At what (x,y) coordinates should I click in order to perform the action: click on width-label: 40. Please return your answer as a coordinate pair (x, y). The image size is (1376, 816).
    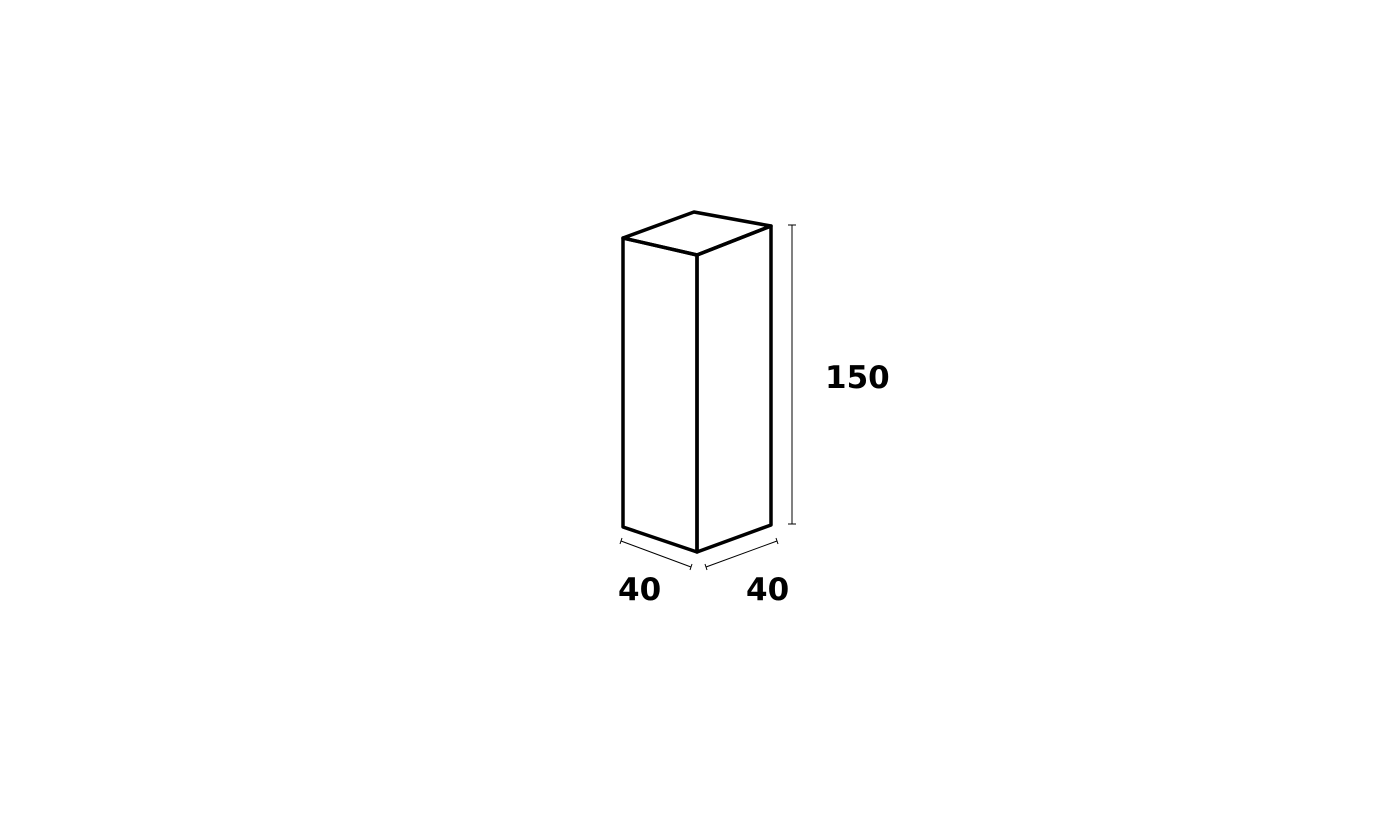
    Looking at the image, I should click on (639, 590).